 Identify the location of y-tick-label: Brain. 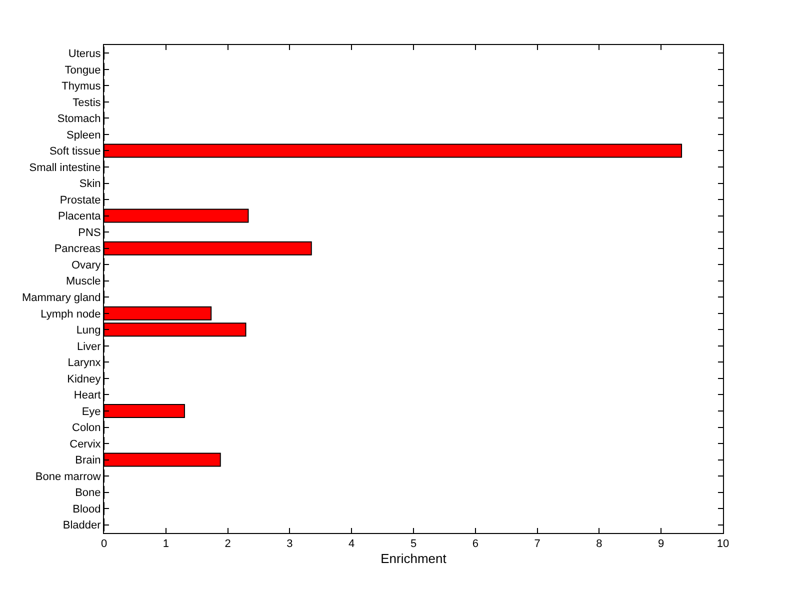
(88, 460).